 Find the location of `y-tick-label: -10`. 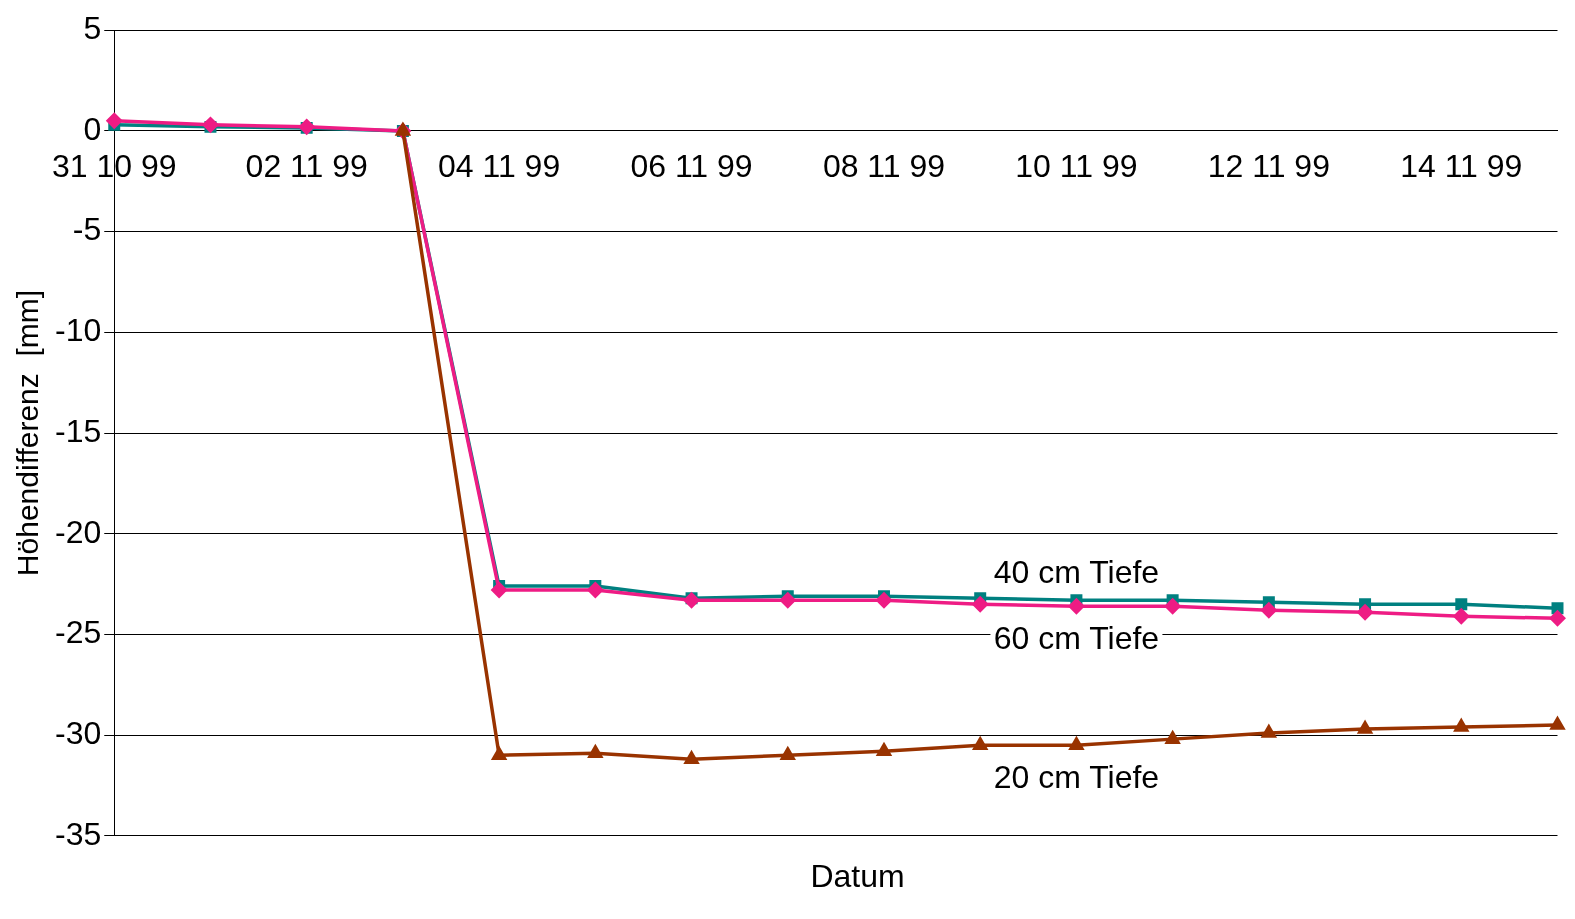

y-tick-label: -10 is located at coordinates (78, 330).